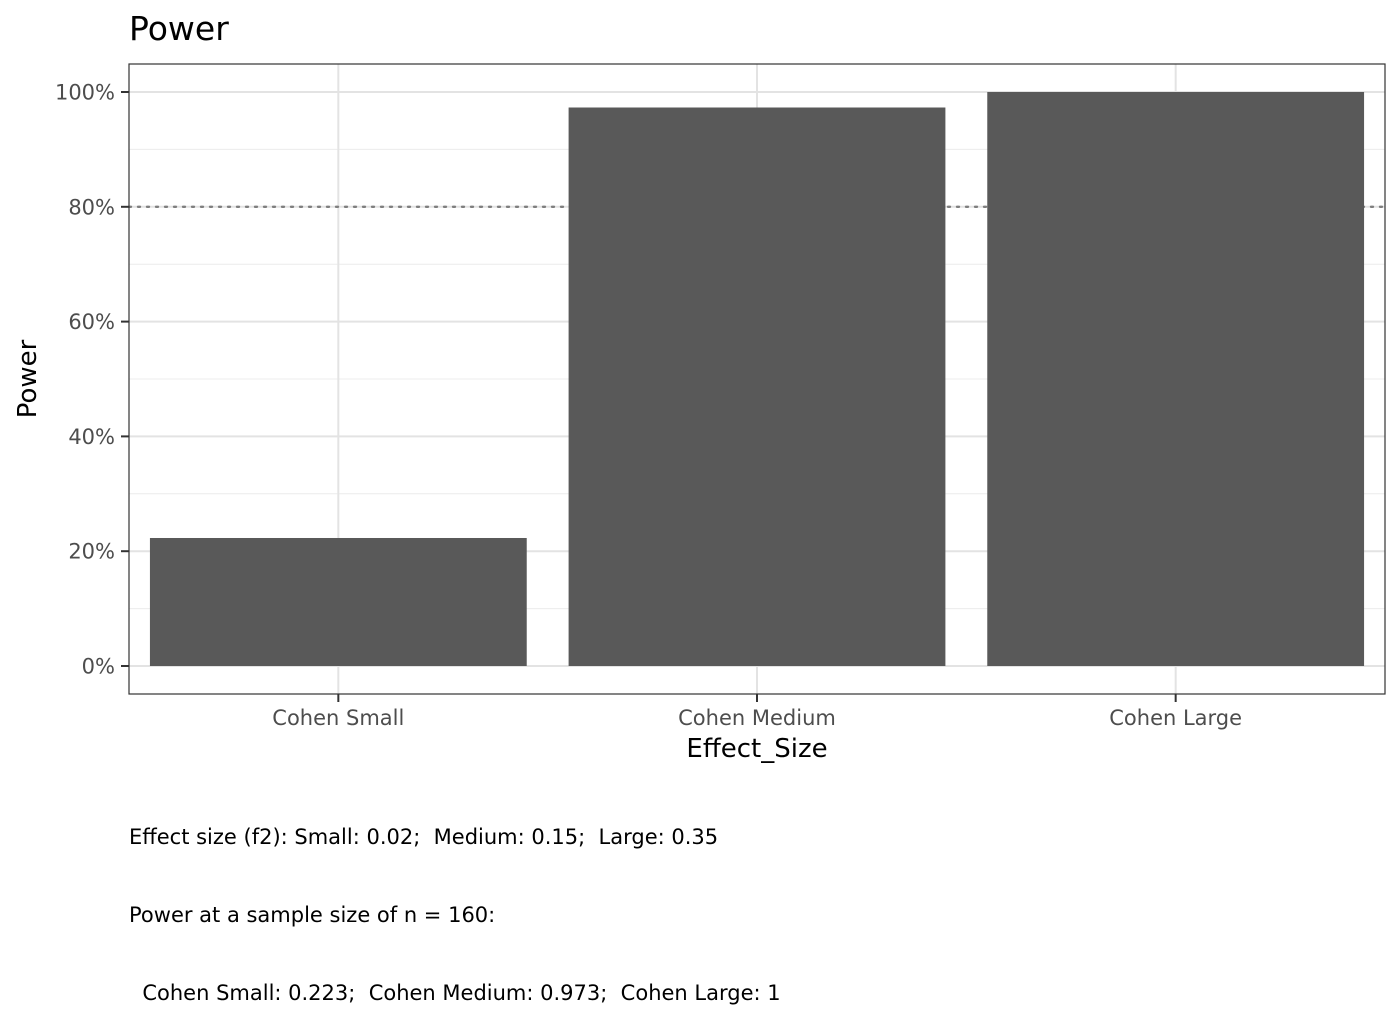  What do you see at coordinates (338, 601) in the screenshot?
I see `bar-cohen-small` at bounding box center [338, 601].